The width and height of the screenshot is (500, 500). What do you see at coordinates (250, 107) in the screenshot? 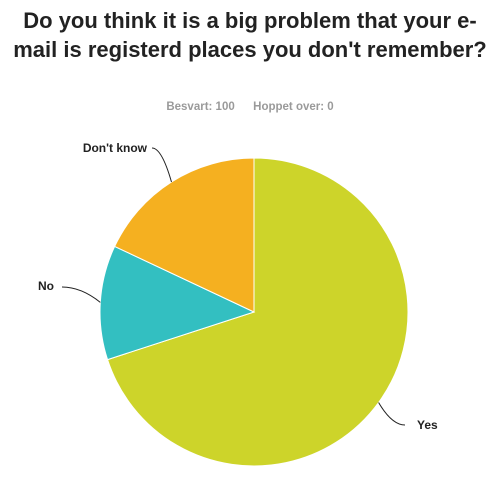
I see `response-stats: Besvart: 100 Hoppet over: 0` at bounding box center [250, 107].